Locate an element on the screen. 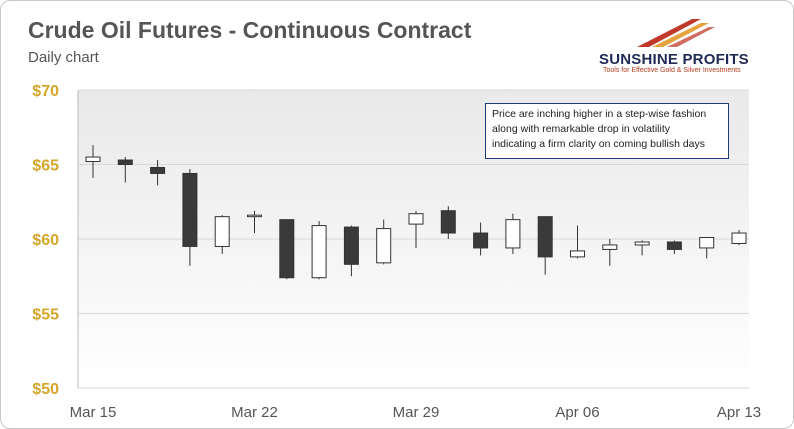 The width and height of the screenshot is (794, 429). x-axis: Mar 15 Mar 22 Mar 29 Apr 06 Apr 13 is located at coordinates (415, 412).